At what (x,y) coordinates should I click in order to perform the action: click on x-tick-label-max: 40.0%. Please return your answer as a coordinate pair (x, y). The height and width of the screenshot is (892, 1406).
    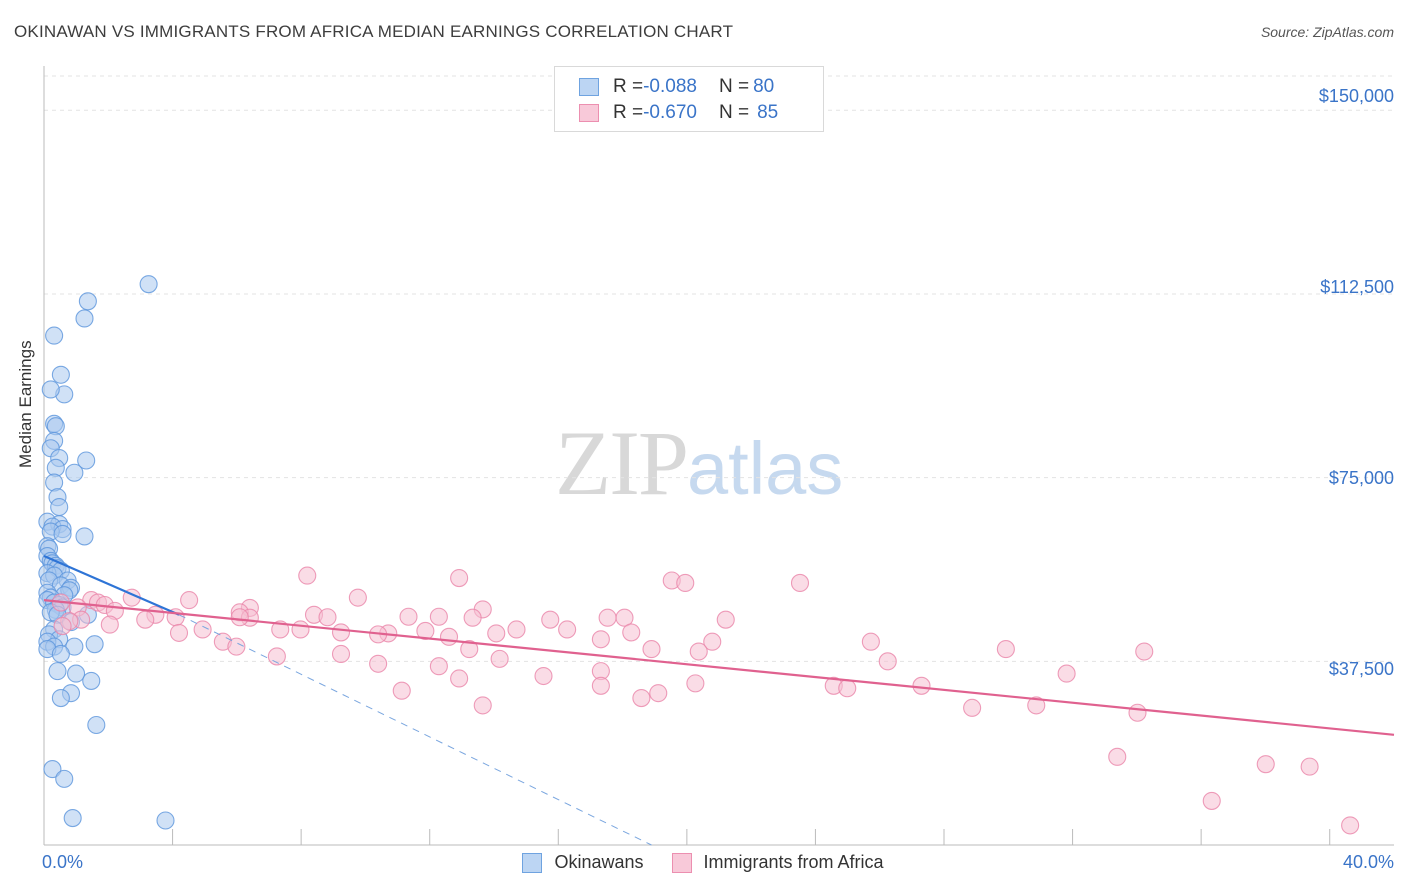
    Looking at the image, I should click on (1368, 862).